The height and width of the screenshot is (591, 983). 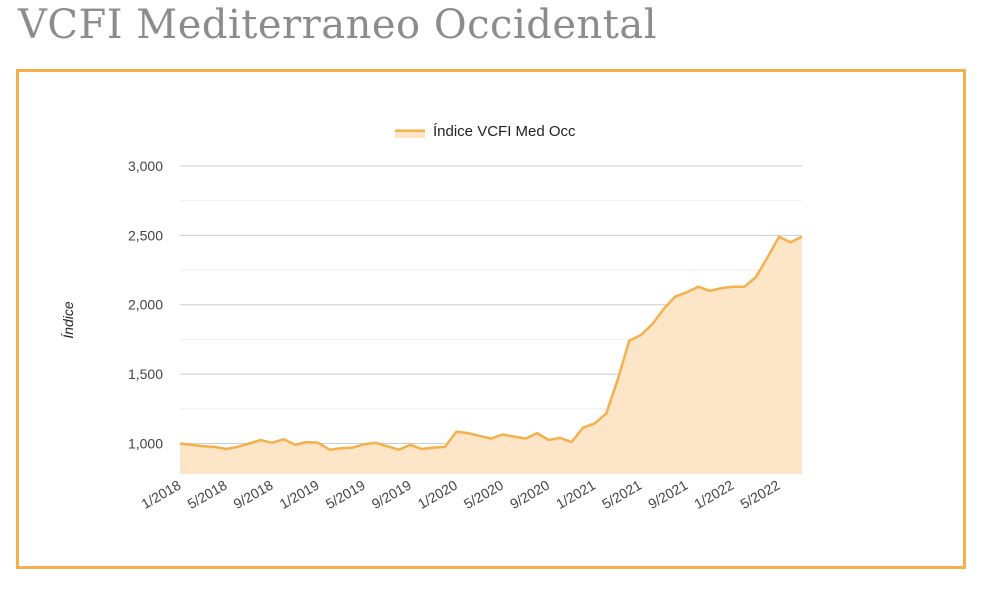 I want to click on y-axis-ticks: 1,000 1,500 2,000 2,500 3,000, so click(x=145, y=304).